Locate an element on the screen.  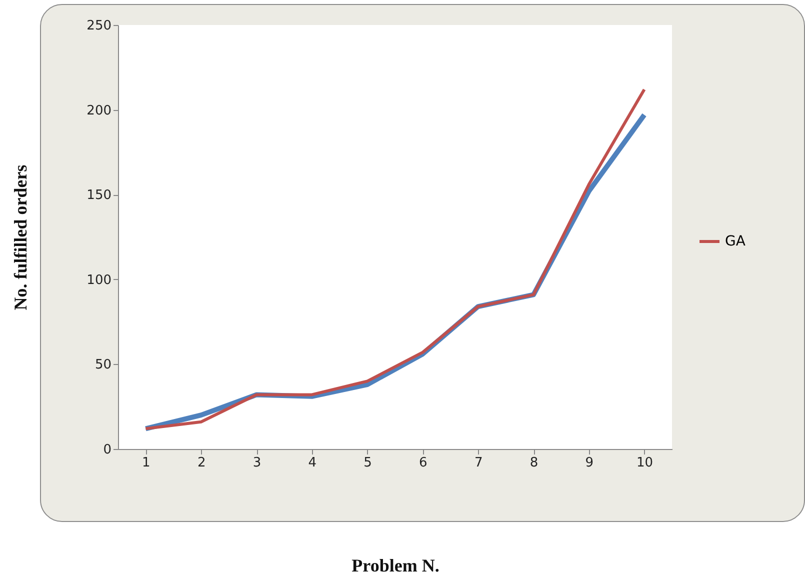
y-axis-title: No. fulfilled orders is located at coordinates (20, 237).